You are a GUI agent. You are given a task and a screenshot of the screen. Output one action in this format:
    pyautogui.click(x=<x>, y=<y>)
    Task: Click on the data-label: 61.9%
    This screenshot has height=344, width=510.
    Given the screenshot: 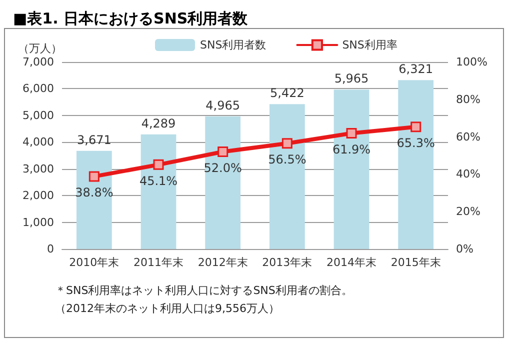 What is the action you would take?
    pyautogui.click(x=351, y=149)
    